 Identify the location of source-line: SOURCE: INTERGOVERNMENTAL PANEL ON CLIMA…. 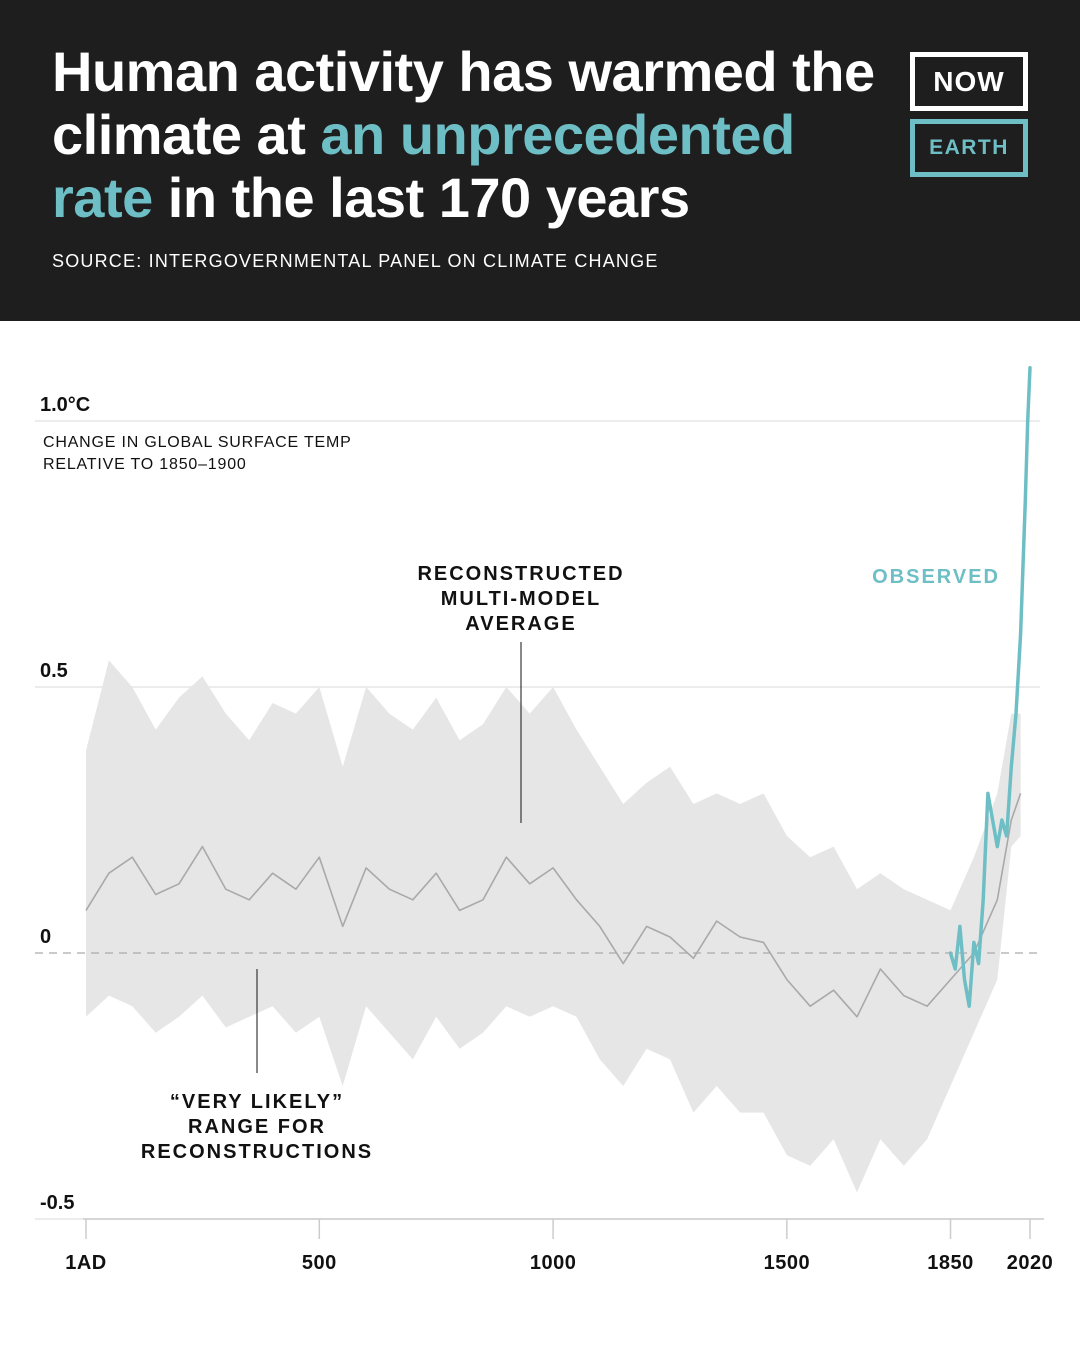
(355, 261).